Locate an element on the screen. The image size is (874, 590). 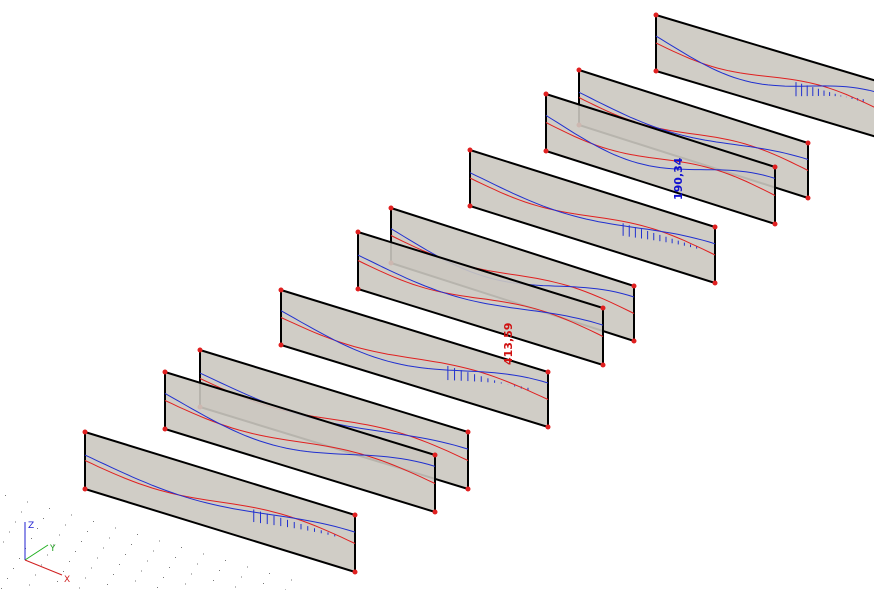
grid-dots is located at coordinates (146, 542).